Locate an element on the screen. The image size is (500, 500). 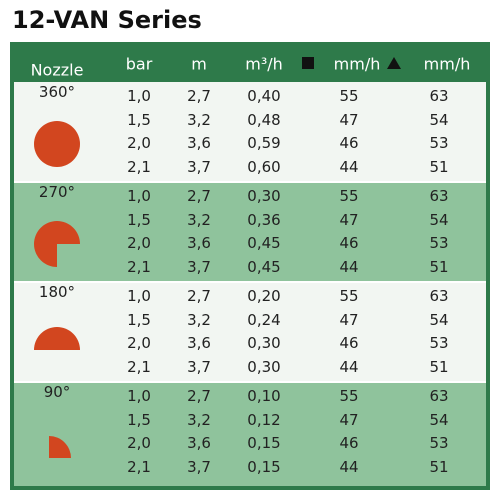
cell: 0,20 is located at coordinates (264, 296).